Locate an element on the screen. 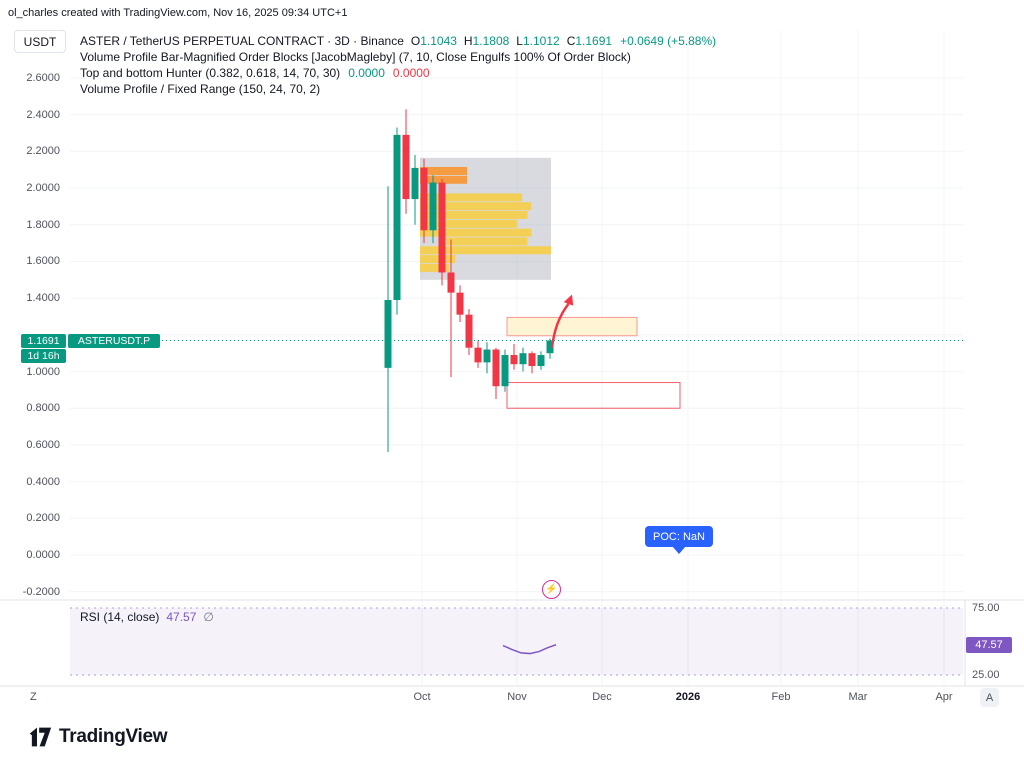 The height and width of the screenshot is (766, 1024). low-value: 1.1012 is located at coordinates (541, 41).